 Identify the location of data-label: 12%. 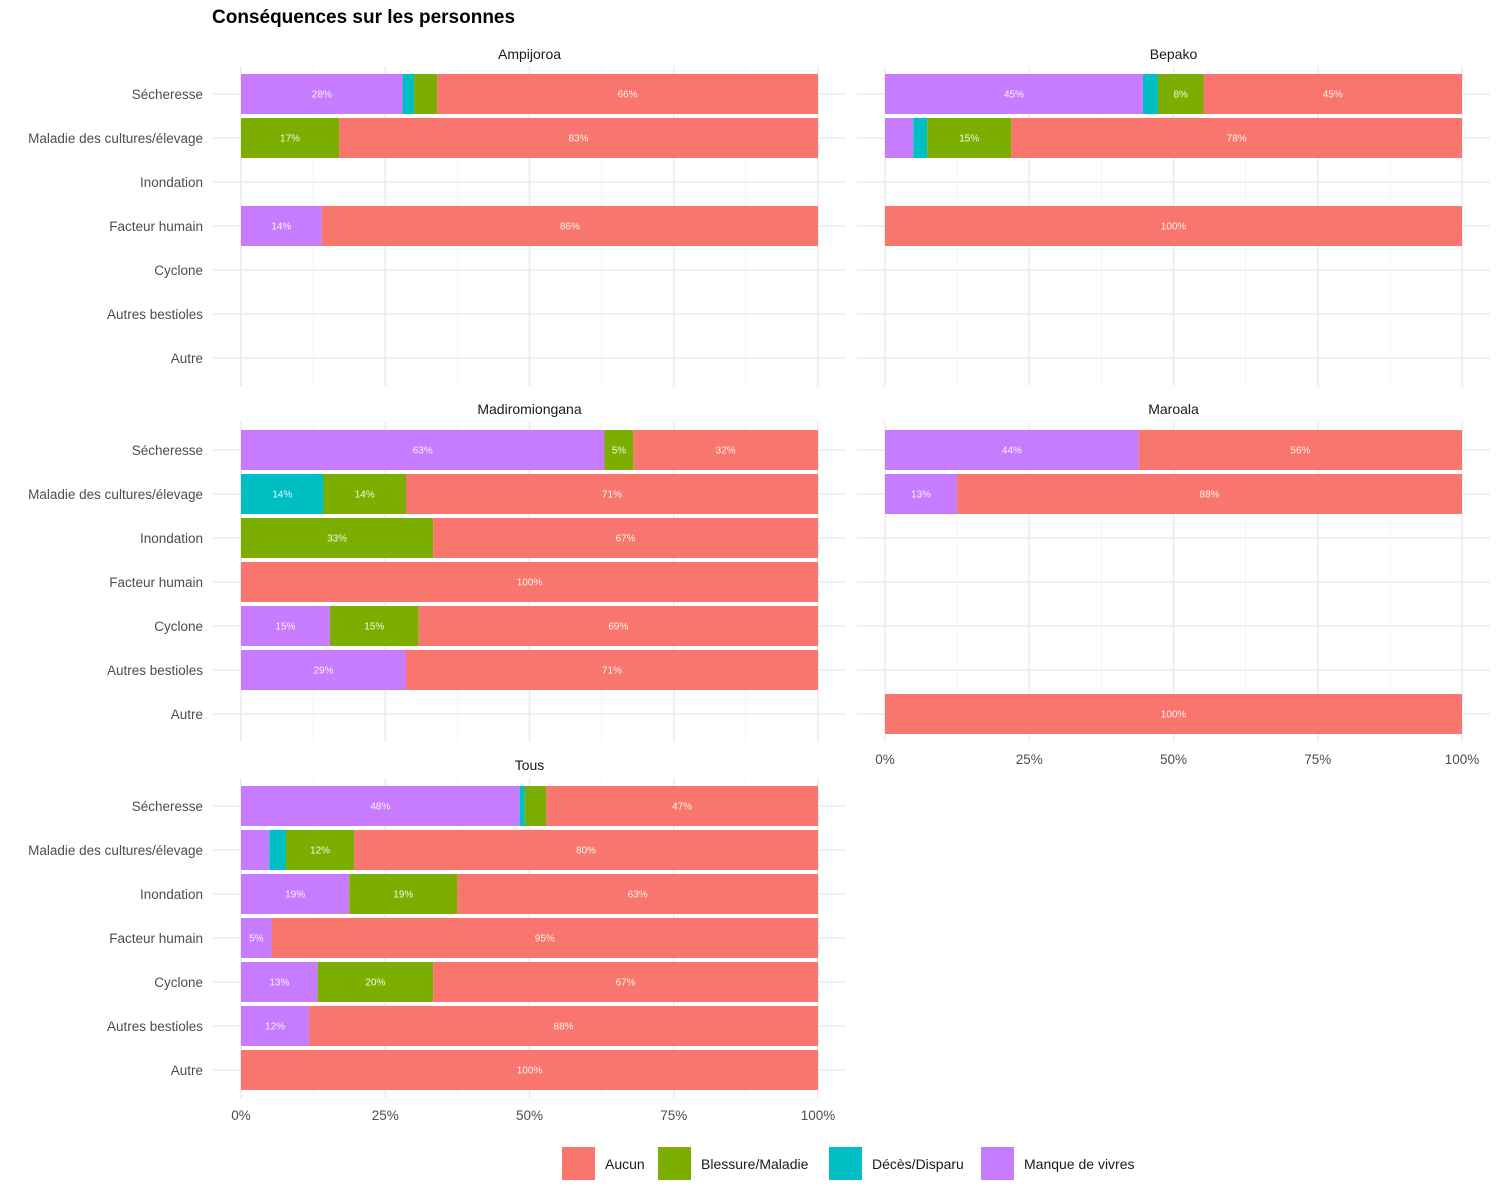
(275, 1027).